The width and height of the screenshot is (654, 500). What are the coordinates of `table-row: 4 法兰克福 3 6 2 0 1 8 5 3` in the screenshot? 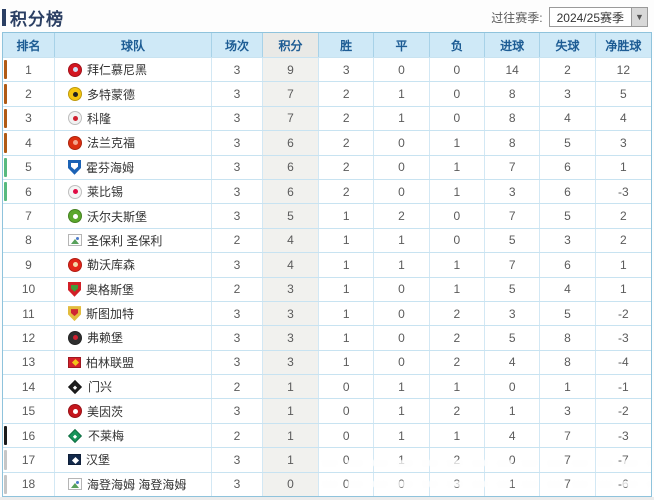 It's located at (327, 142).